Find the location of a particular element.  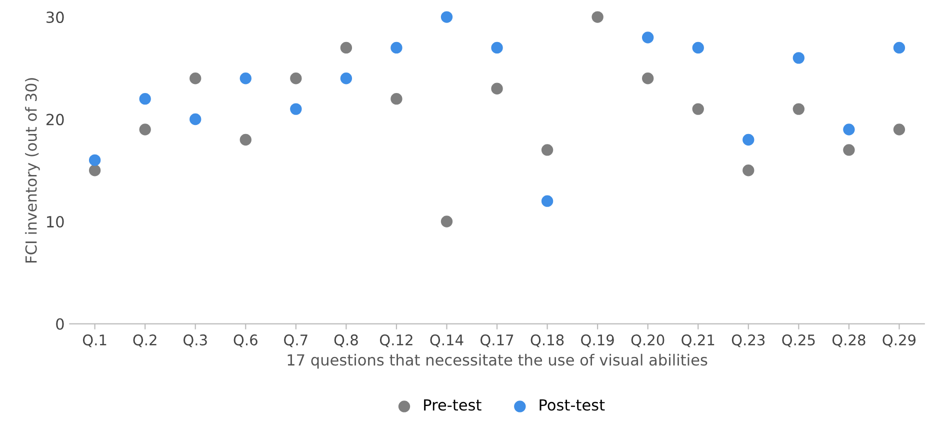

x-tick-label: Q.8 is located at coordinates (346, 341).